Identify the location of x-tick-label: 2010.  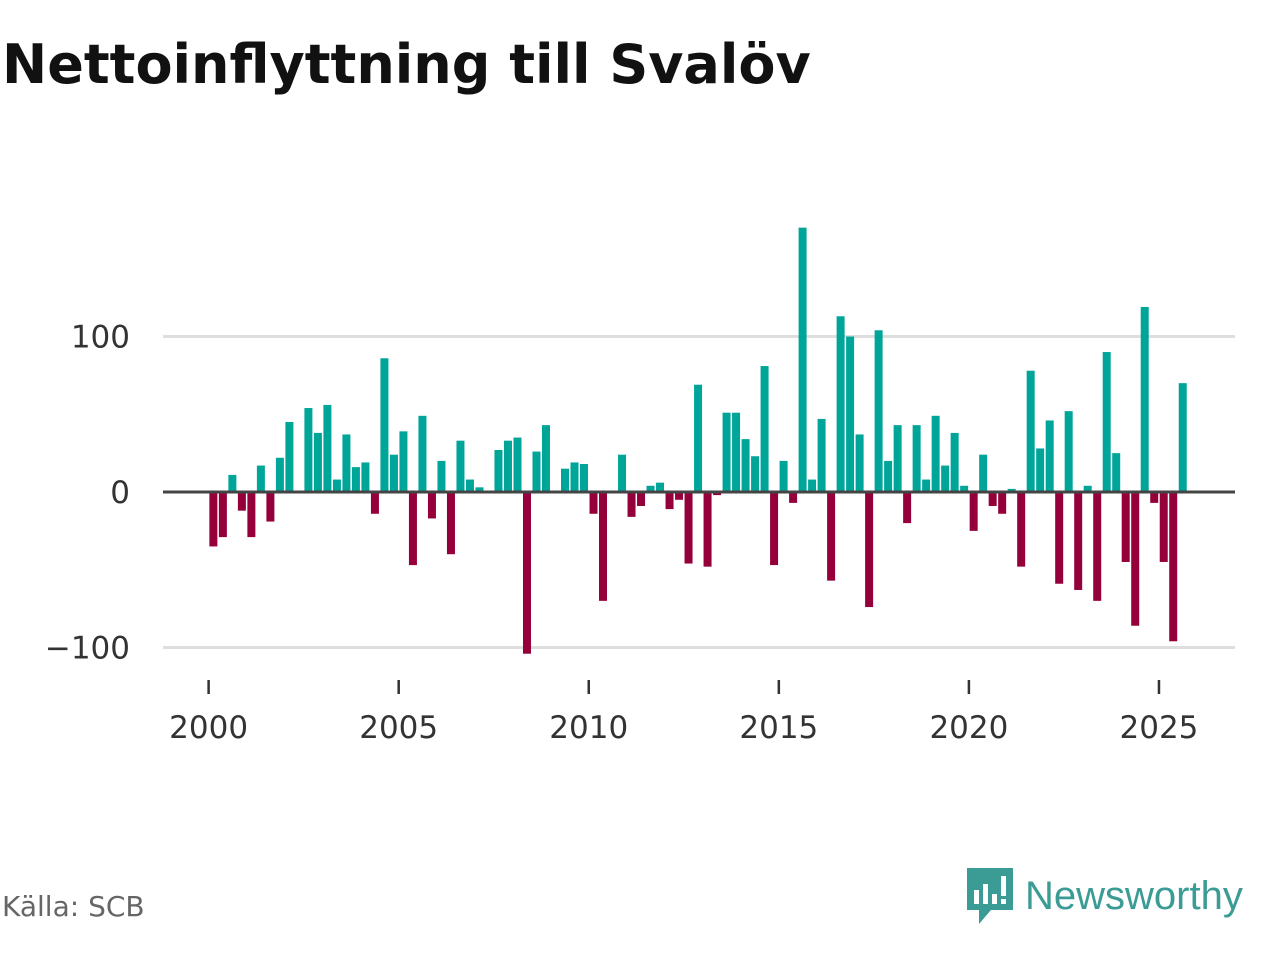
(588, 728).